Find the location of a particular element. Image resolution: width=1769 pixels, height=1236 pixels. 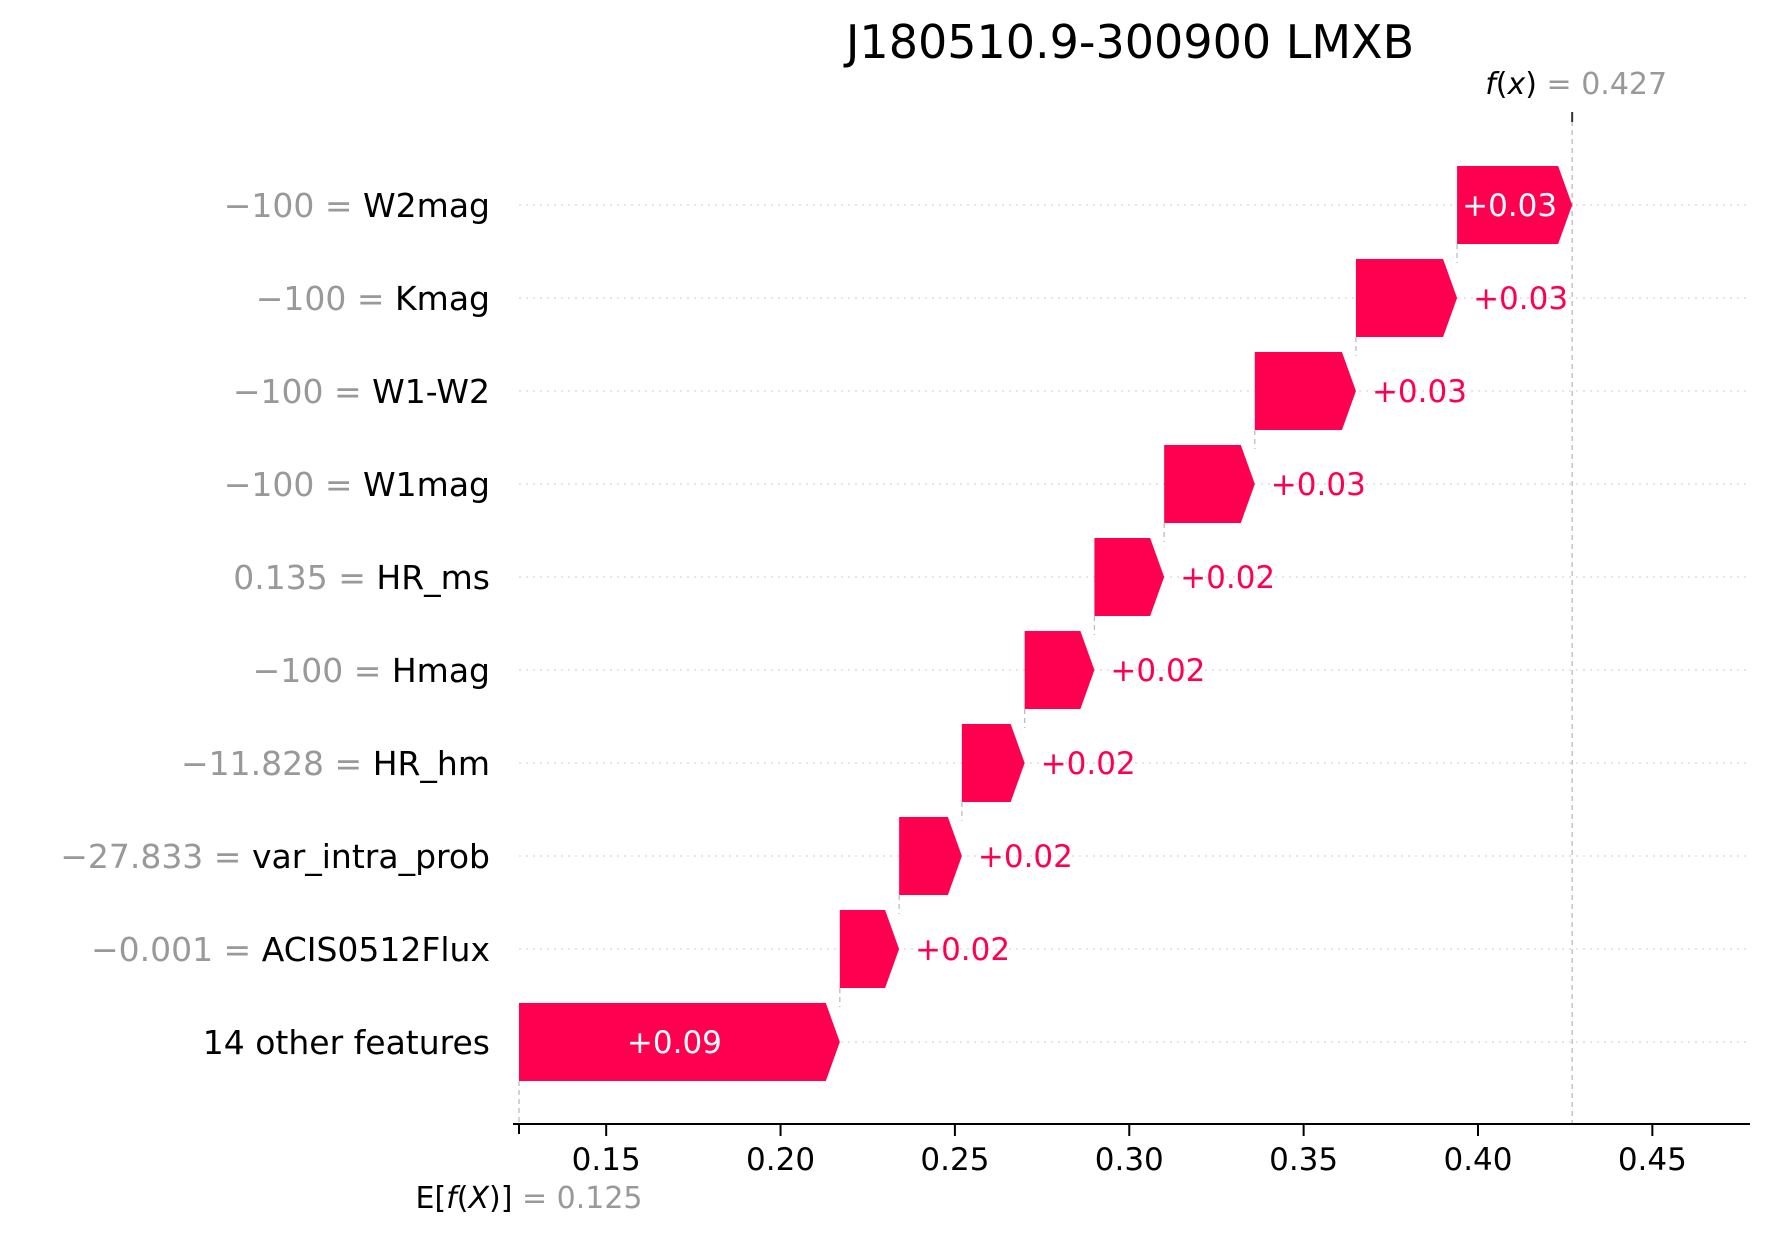

base-value-annotation: E[f(X)] = 0.125 is located at coordinates (528, 1198).